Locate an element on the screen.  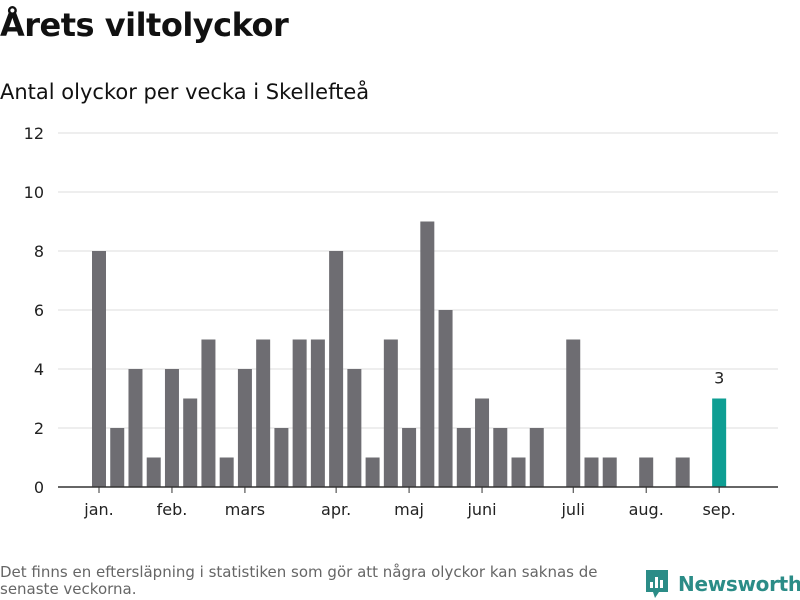
y-tick-label: 4 is located at coordinates (39, 369).